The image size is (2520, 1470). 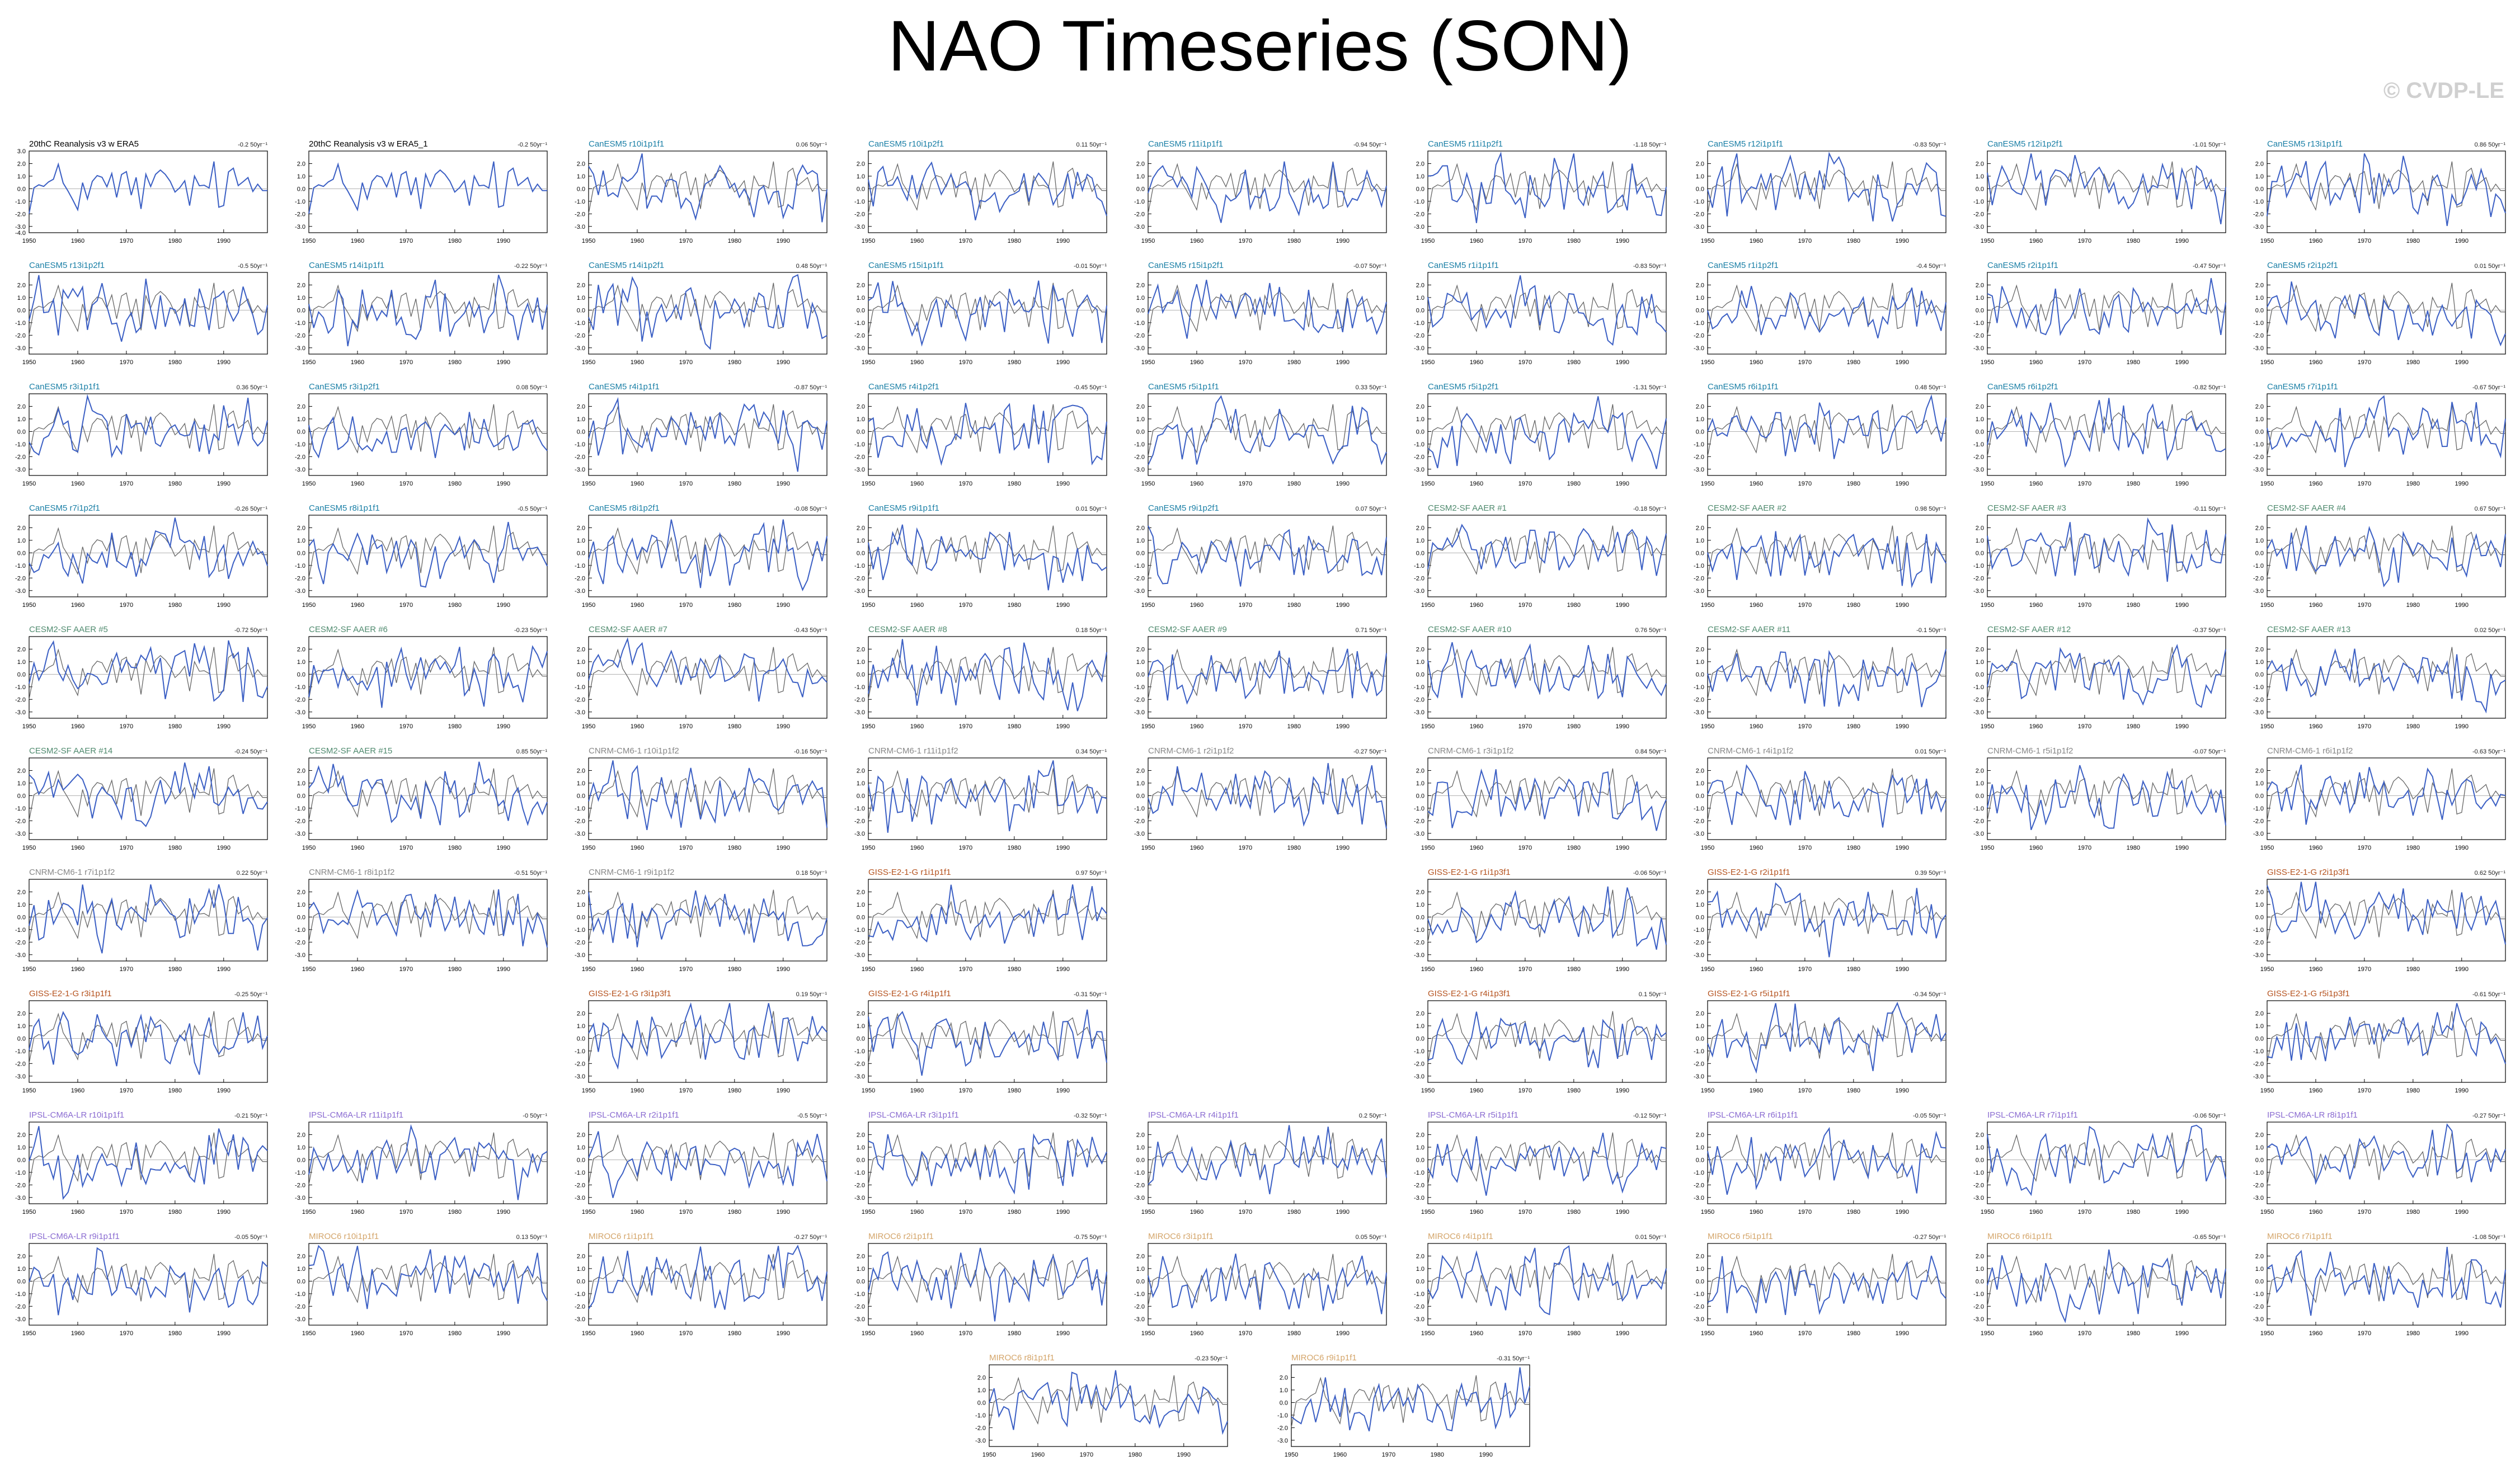 I want to click on panel-trend: -0.1 50yr⁻¹, so click(x=1931, y=630).